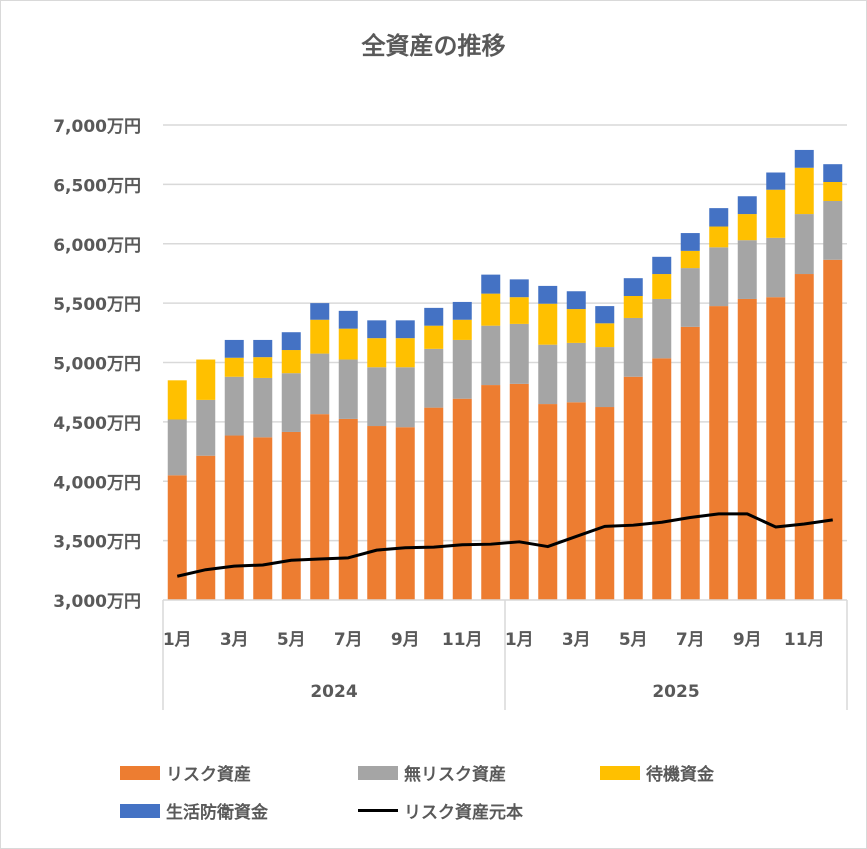 Image resolution: width=867 pixels, height=849 pixels. I want to click on legend-item-risk-principal: リスク資産元本, so click(440, 810).